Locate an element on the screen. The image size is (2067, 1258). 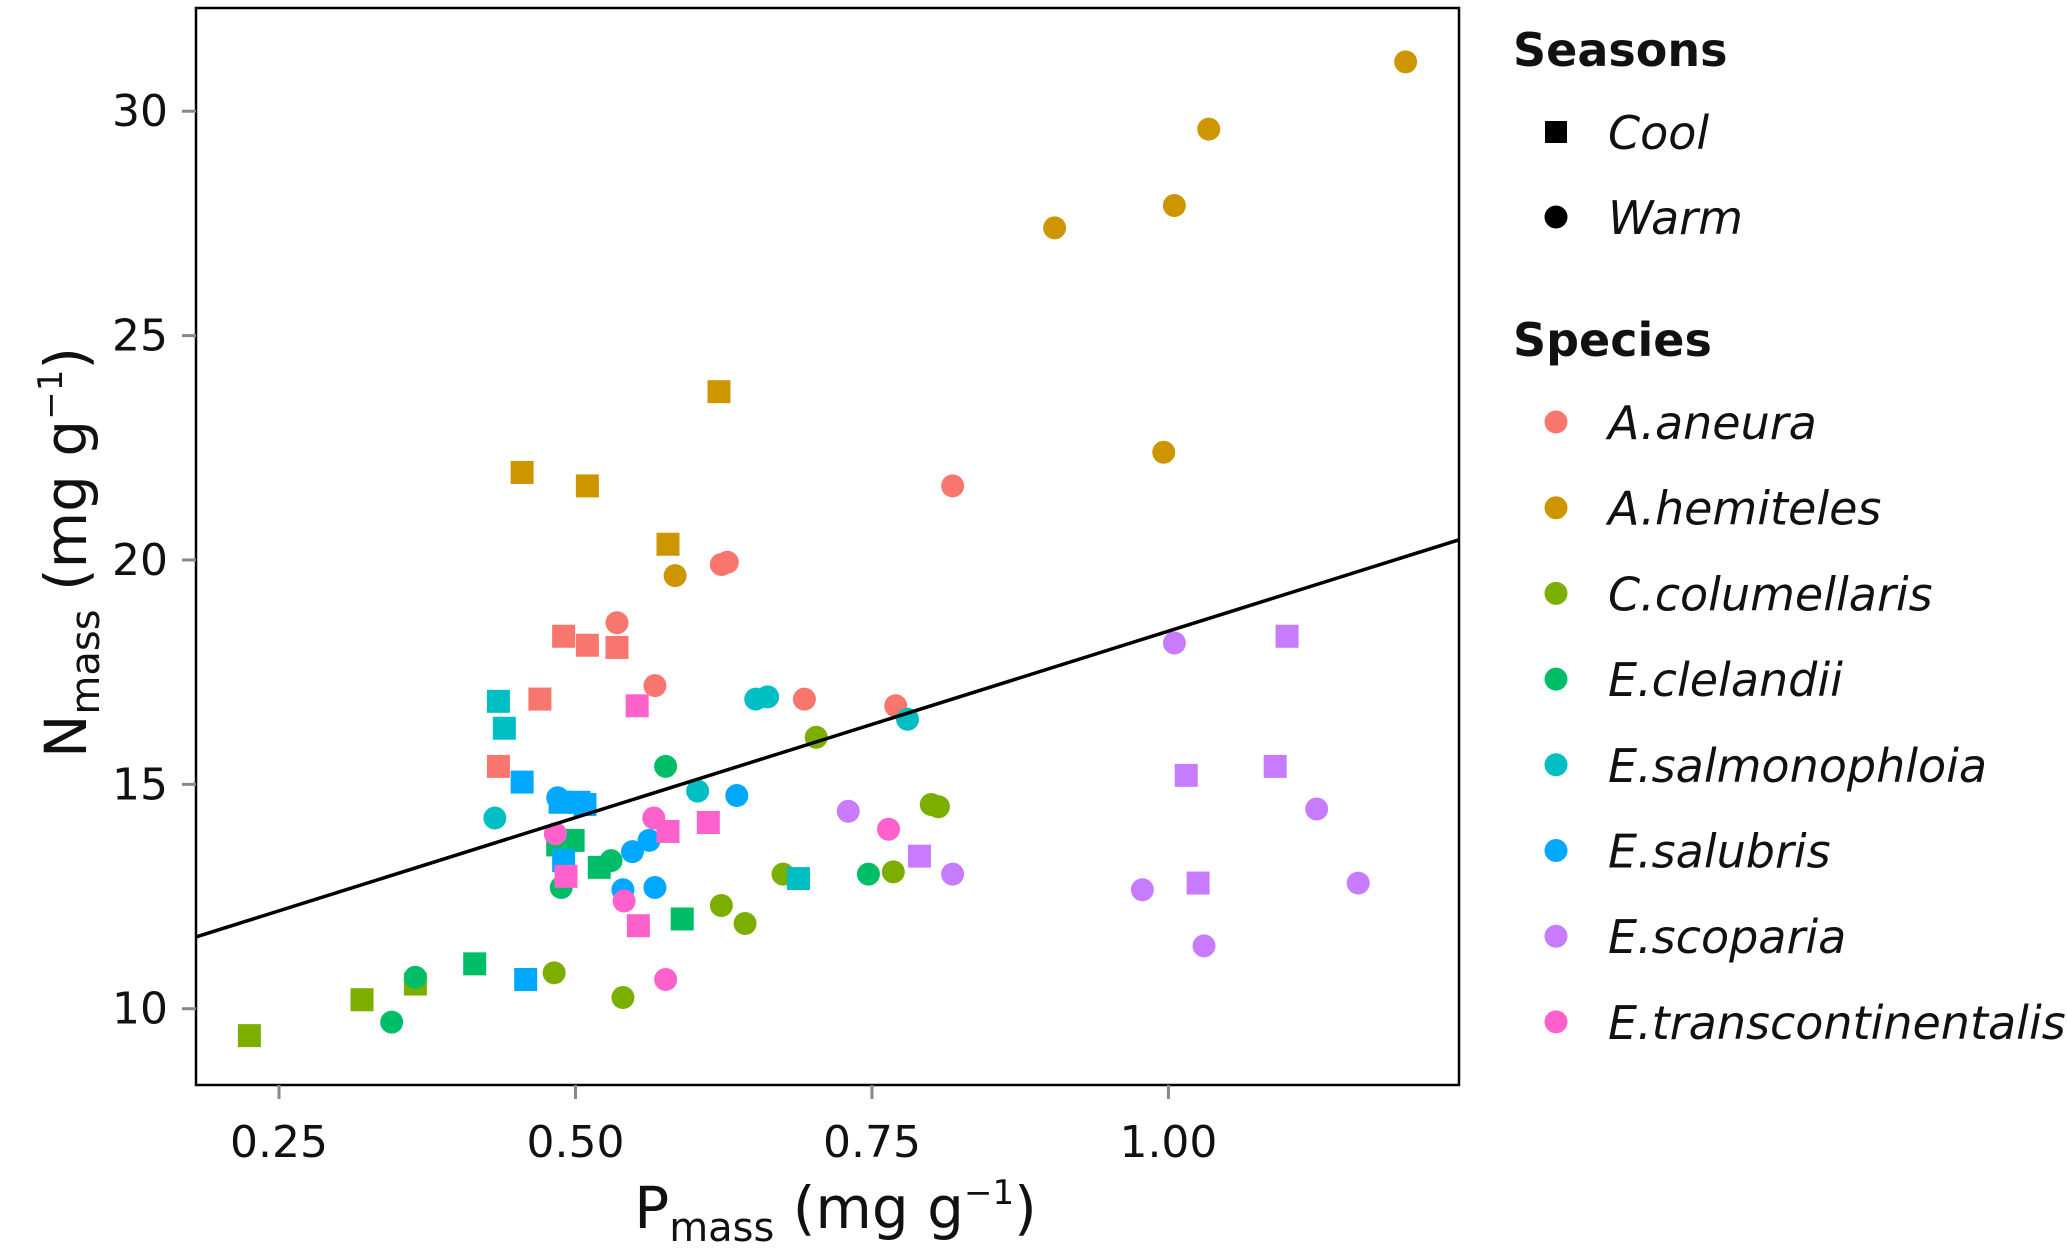
legend-key-a-aneura is located at coordinates (1556, 422).